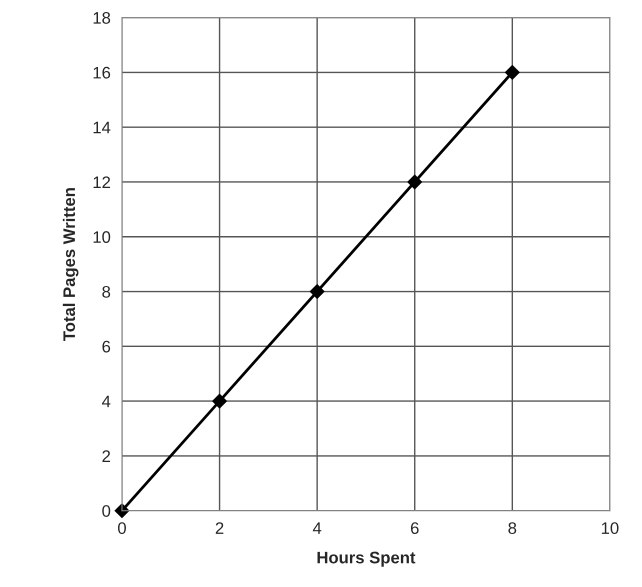  I want to click on x-tick-label: 8, so click(512, 528).